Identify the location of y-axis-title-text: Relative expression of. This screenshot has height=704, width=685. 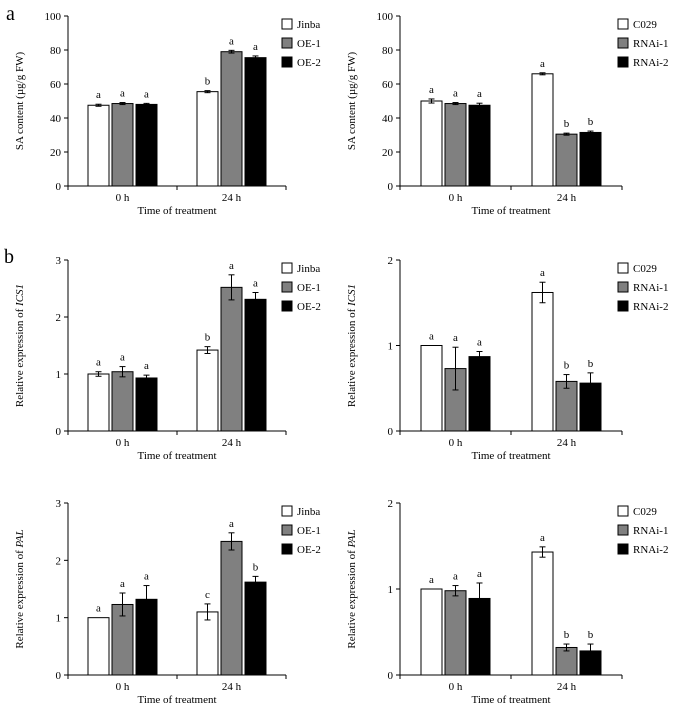
(352, 356).